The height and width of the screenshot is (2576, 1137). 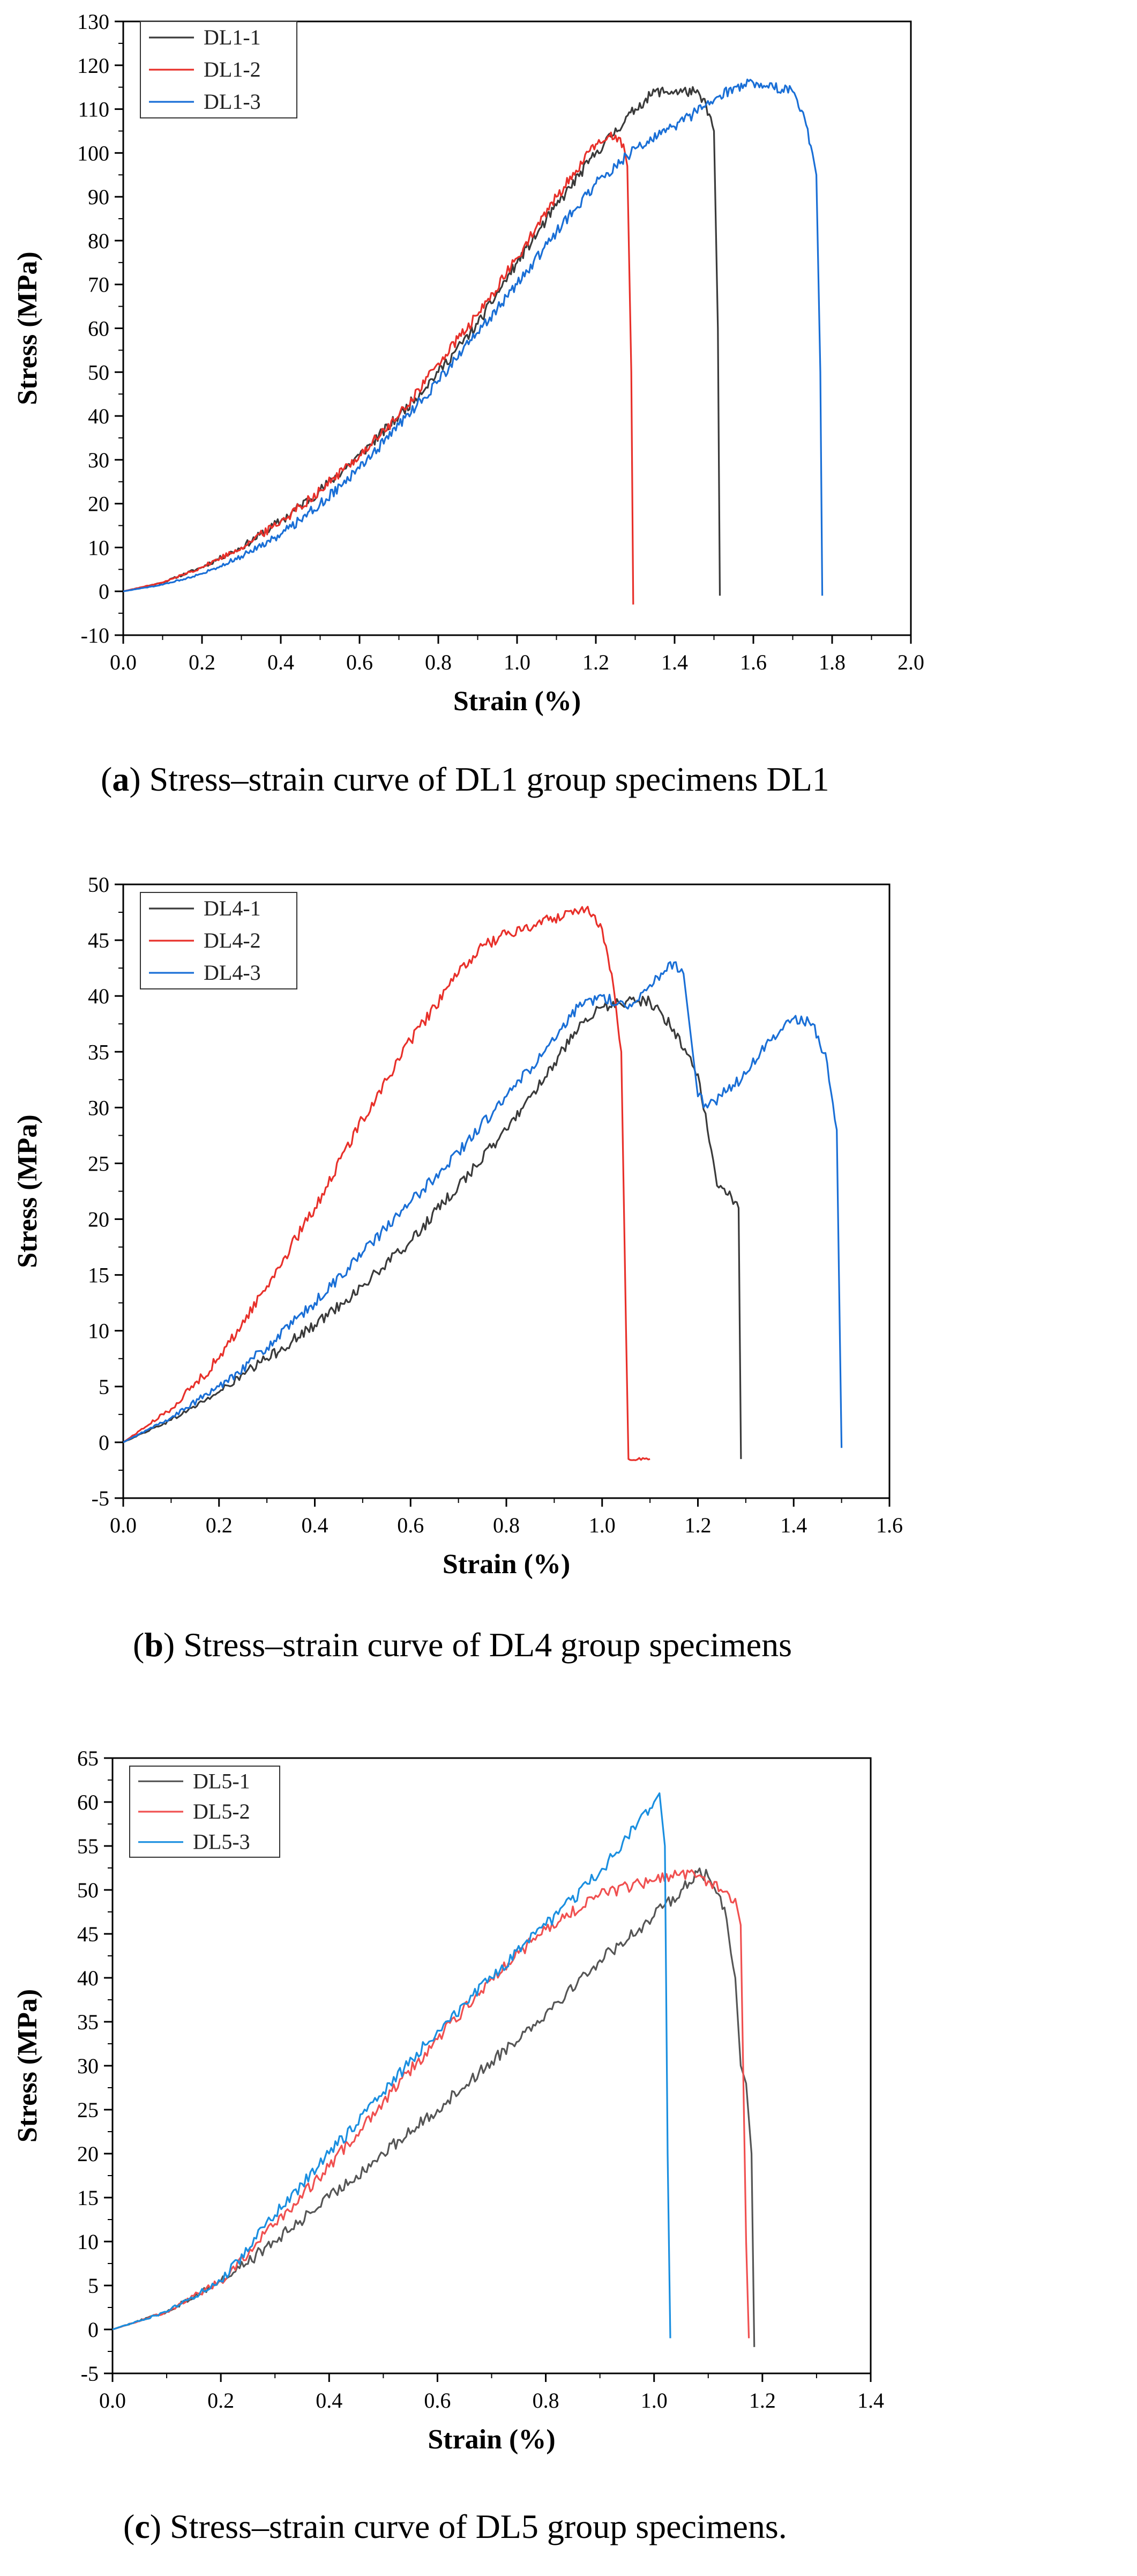 What do you see at coordinates (221, 1781) in the screenshot?
I see `legend-label: DL5-1` at bounding box center [221, 1781].